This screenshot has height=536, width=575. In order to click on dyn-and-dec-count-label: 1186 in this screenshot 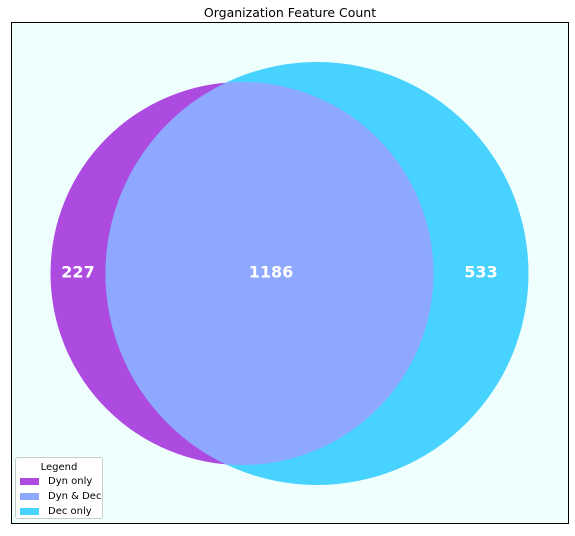, I will do `click(271, 272)`.